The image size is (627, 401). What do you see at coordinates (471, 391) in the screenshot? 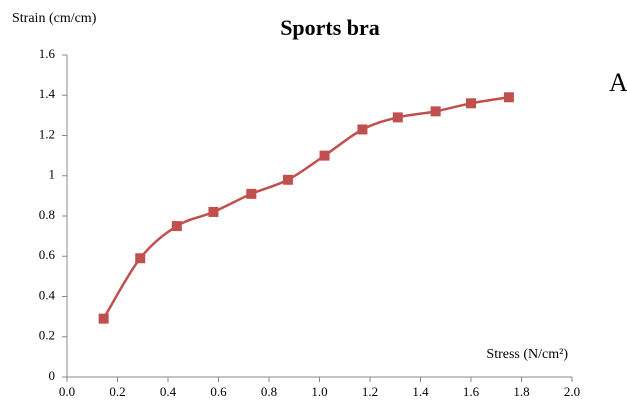
I see `x-tick-label: 1.6` at bounding box center [471, 391].